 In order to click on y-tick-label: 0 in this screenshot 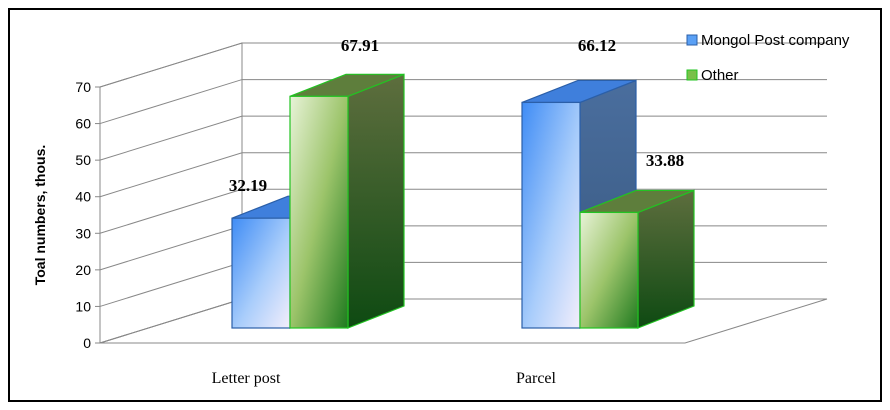, I will do `click(87, 343)`.